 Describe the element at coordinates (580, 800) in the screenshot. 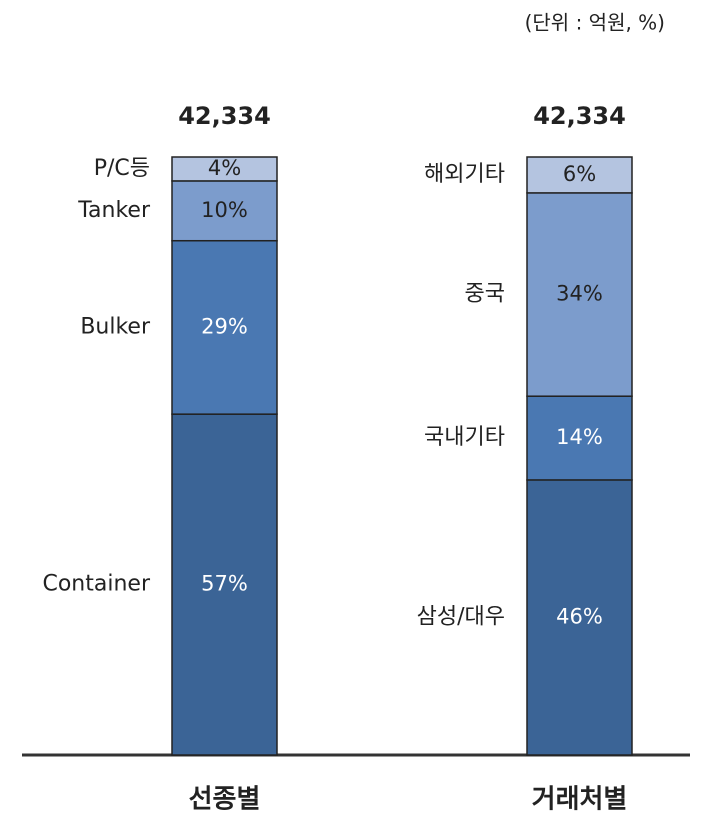

I see `category-label: 거래처별` at that location.